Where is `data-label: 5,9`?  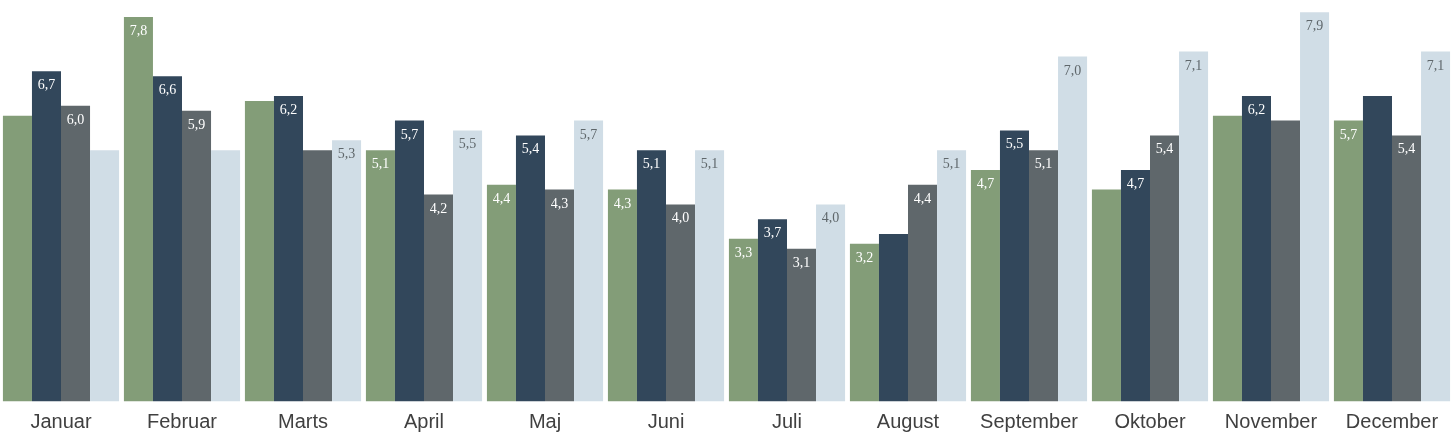
data-label: 5,9 is located at coordinates (196, 124).